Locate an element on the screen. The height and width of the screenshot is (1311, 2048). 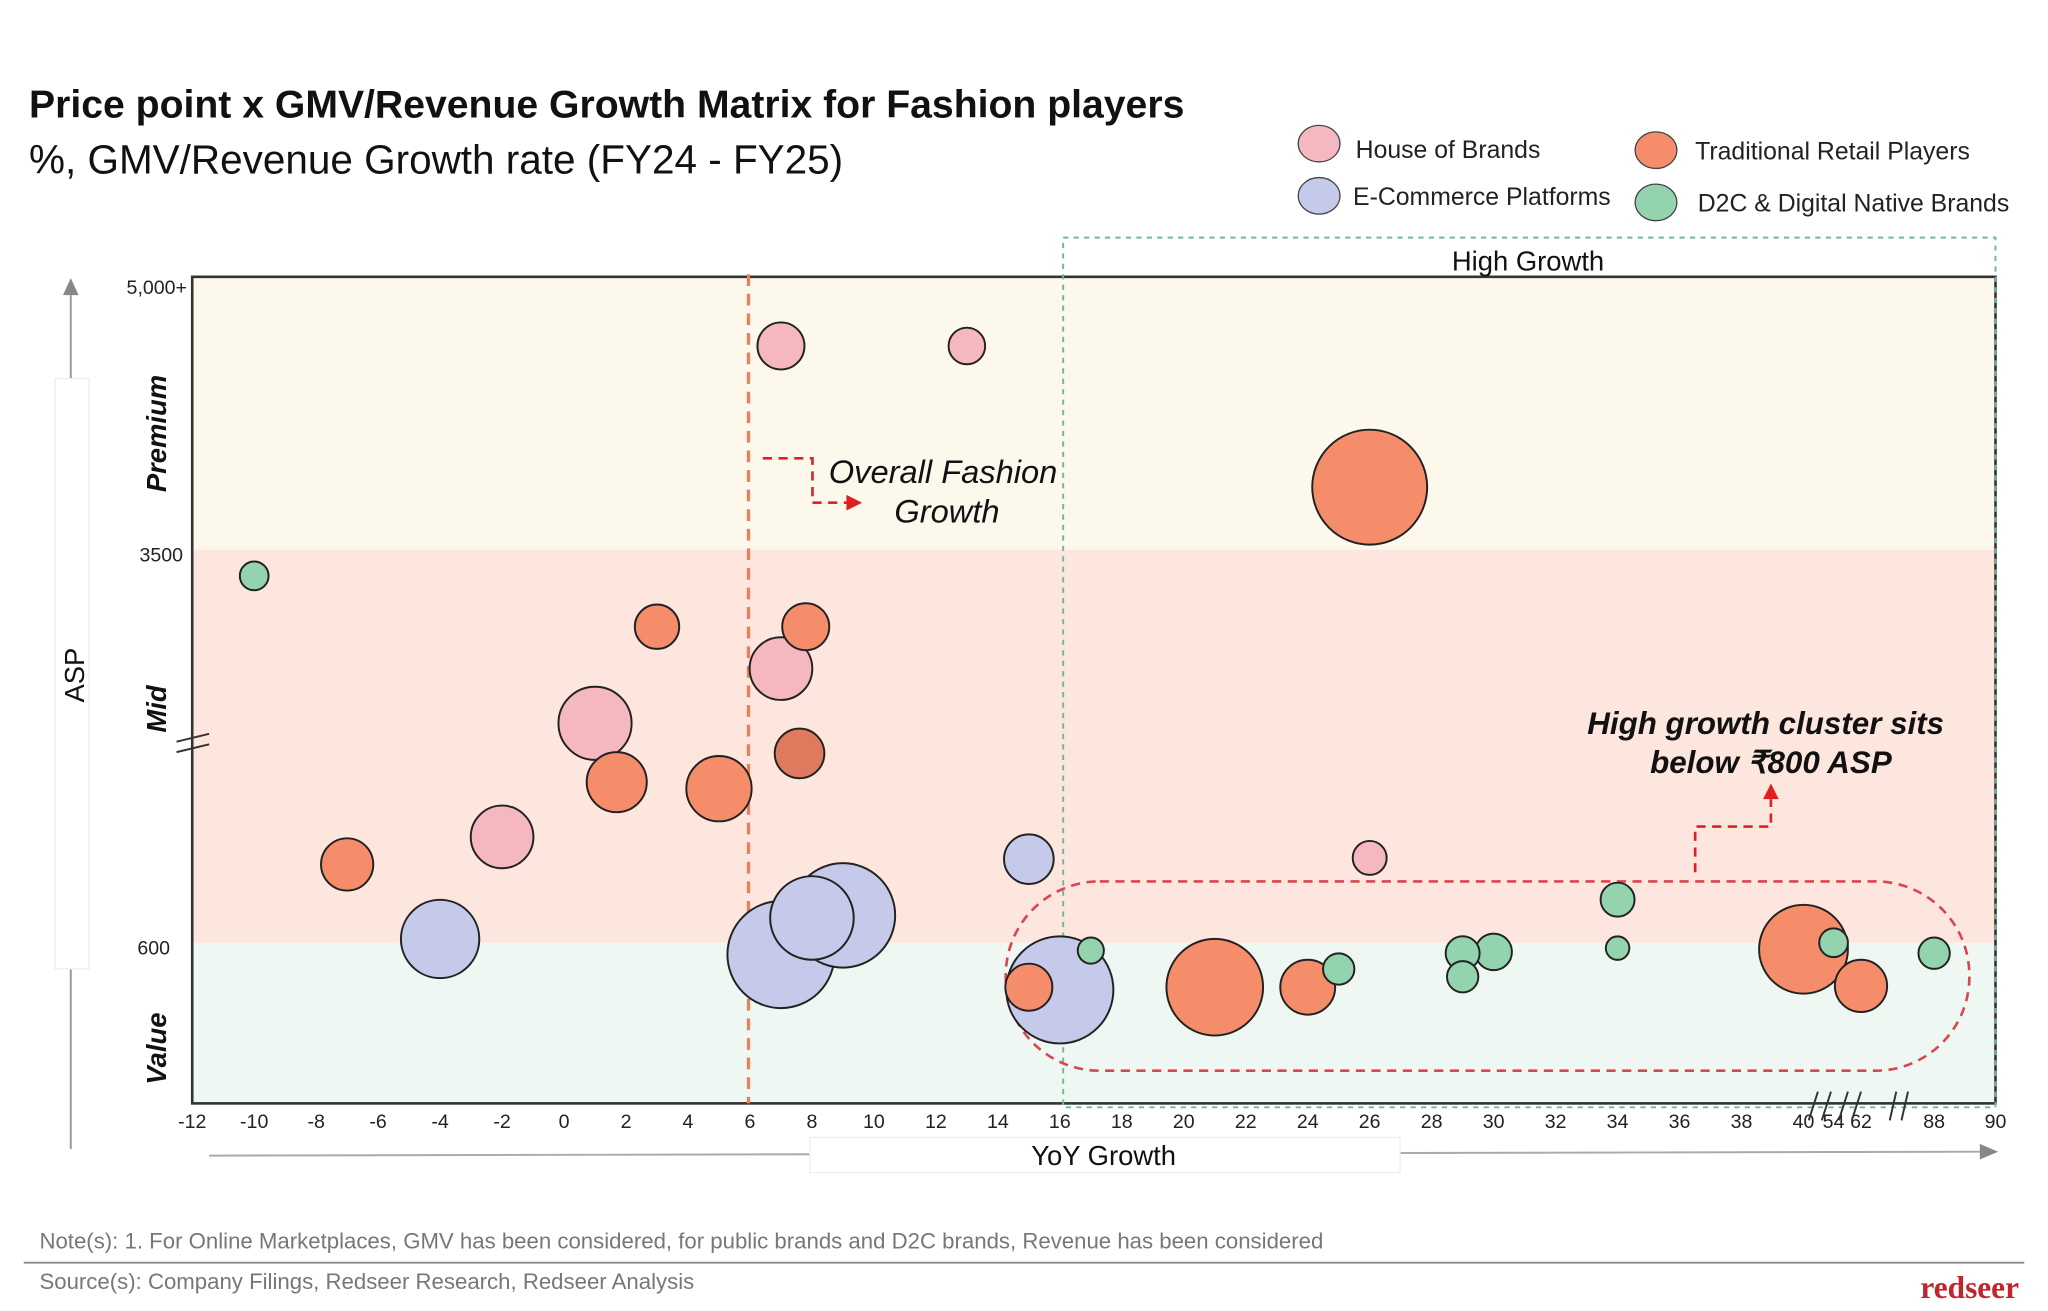
legend-label: Traditional Retail Players is located at coordinates (1832, 151).